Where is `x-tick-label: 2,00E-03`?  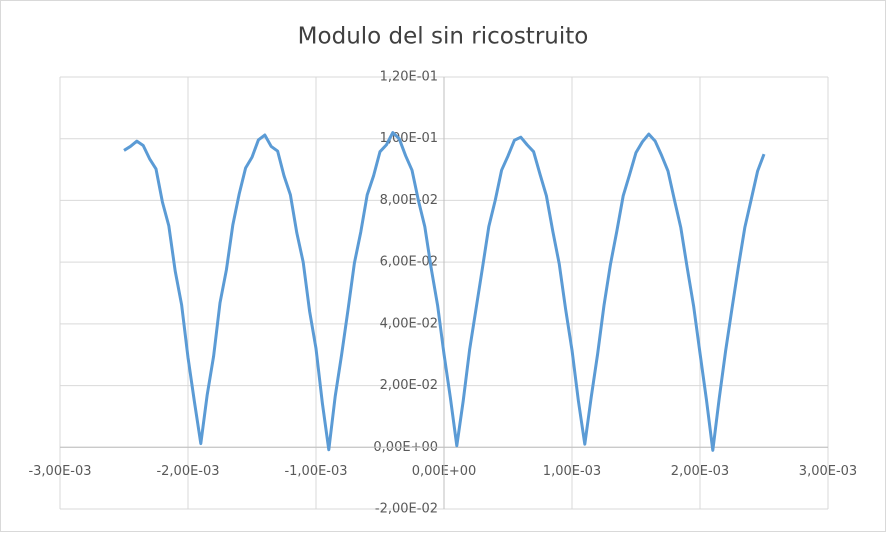 x-tick-label: 2,00E-03 is located at coordinates (700, 471).